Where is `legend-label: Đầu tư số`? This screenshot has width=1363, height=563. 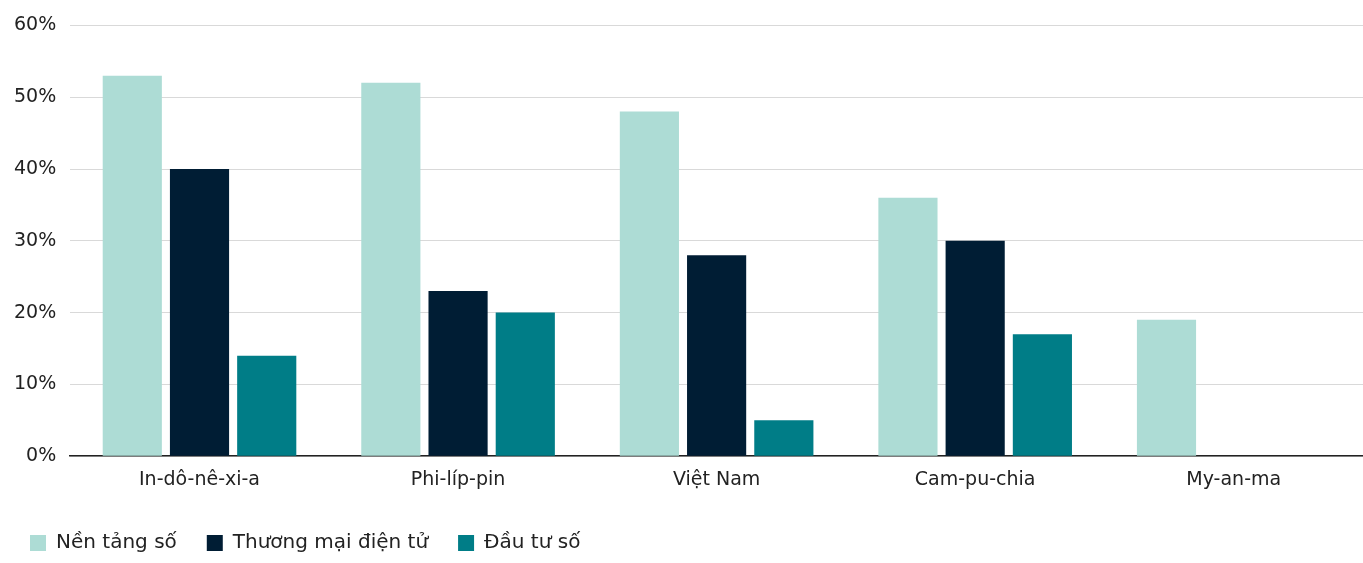 legend-label: Đầu tư số is located at coordinates (533, 541).